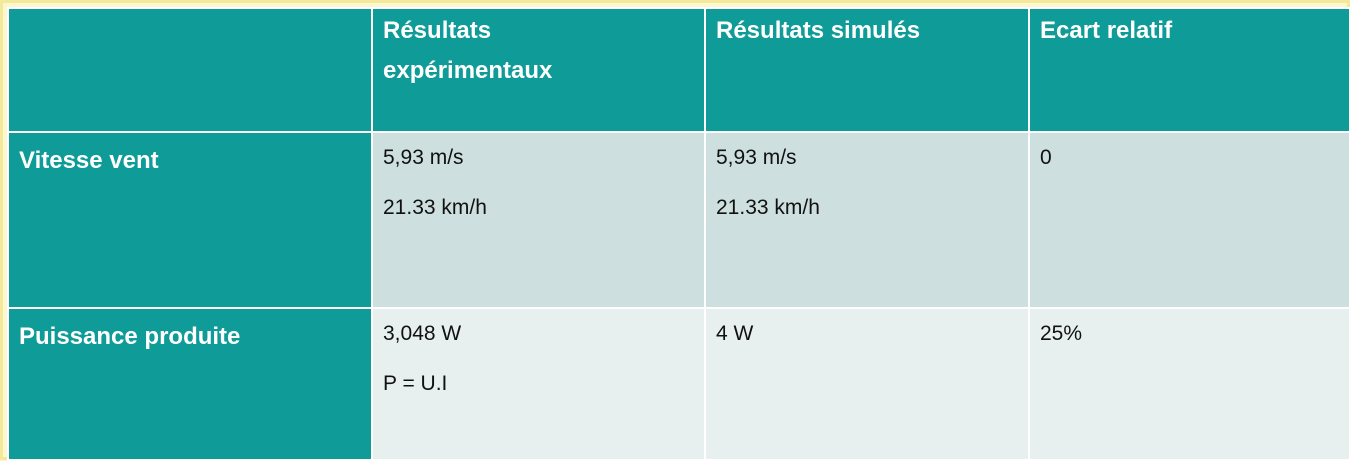 The height and width of the screenshot is (461, 1350). Describe the element at coordinates (867, 220) in the screenshot. I see `cell-wind-simulated: 5,93 m/s 21.33 km/h` at that location.